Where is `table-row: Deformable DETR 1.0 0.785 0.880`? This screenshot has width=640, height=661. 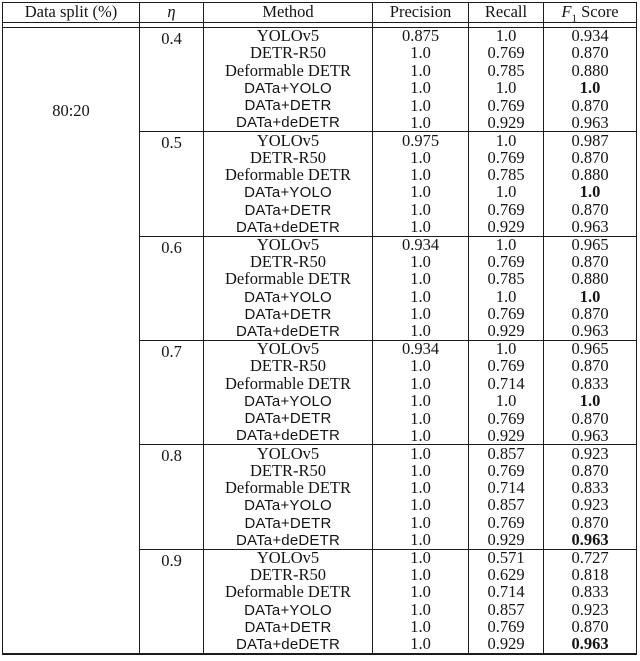 table-row: Deformable DETR 1.0 0.785 0.880 is located at coordinates (320, 279).